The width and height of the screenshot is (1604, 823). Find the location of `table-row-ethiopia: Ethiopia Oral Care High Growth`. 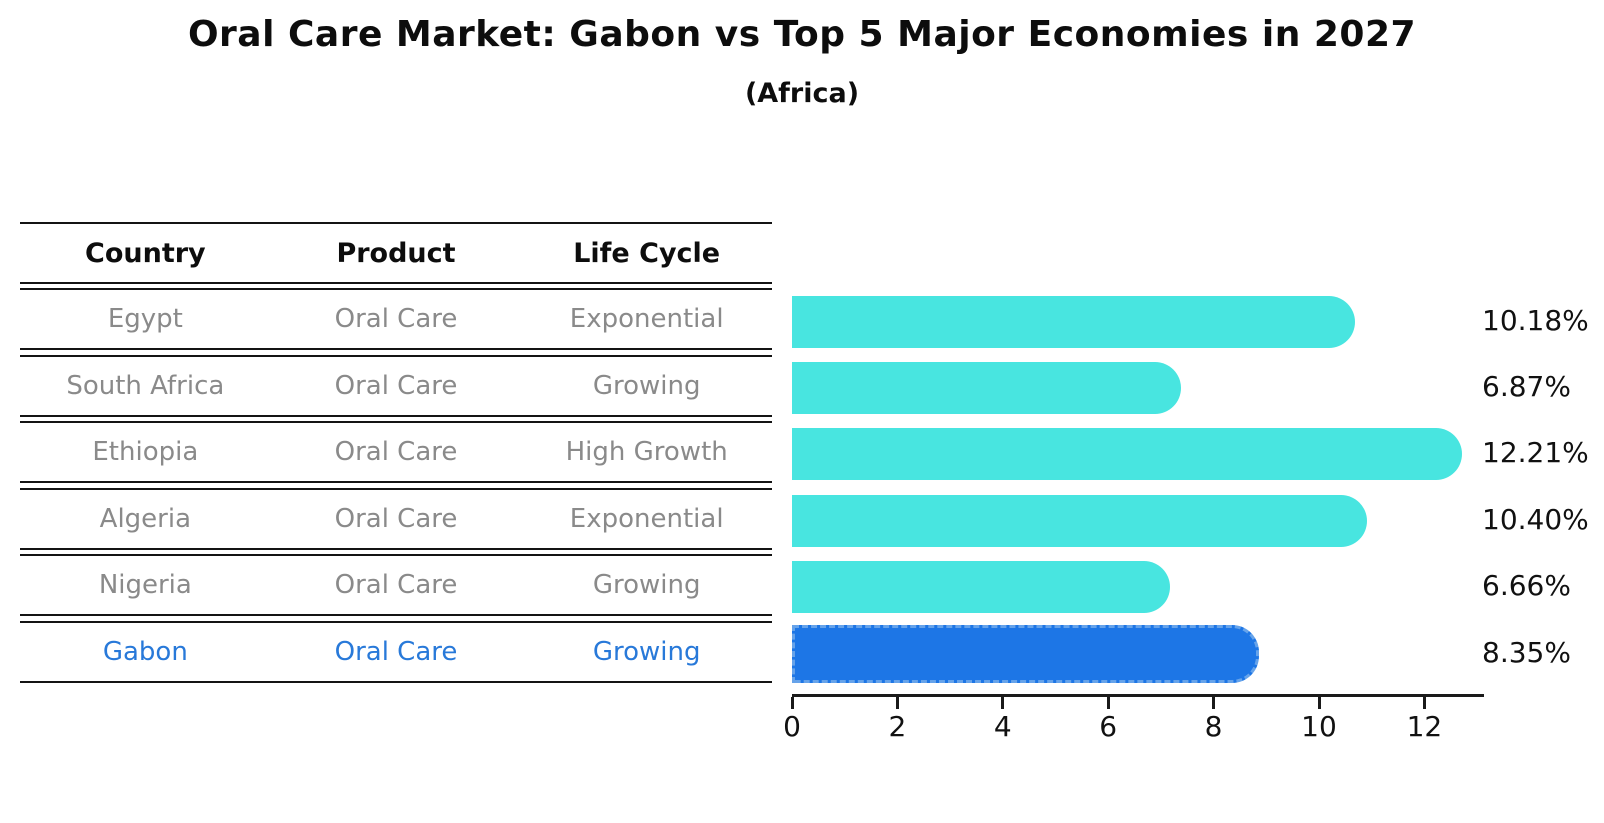

table-row-ethiopia: Ethiopia Oral Care High Growth is located at coordinates (396, 452).